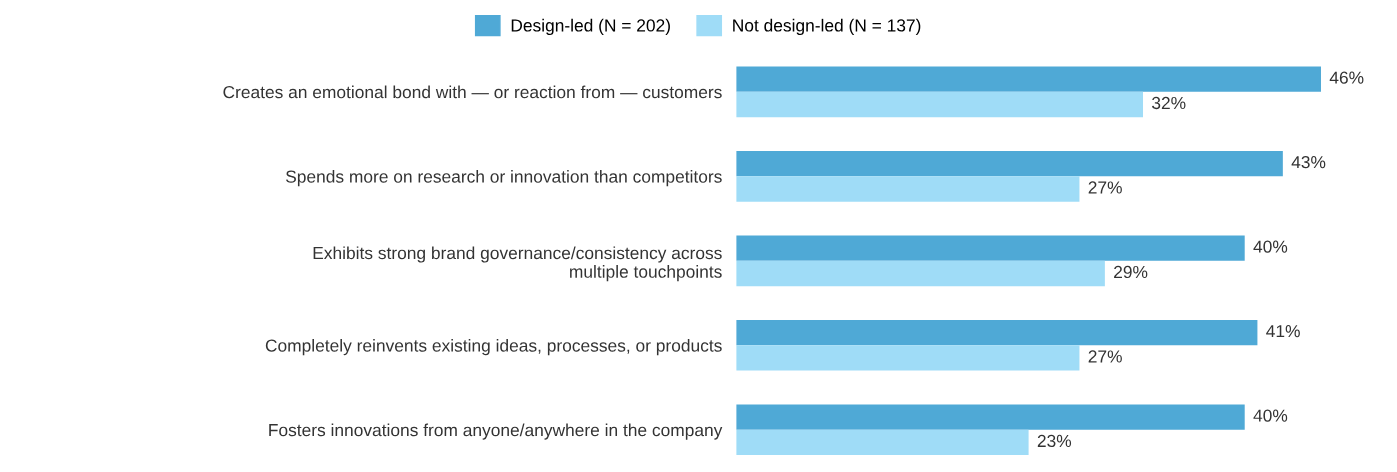  I want to click on y-tick-label: Completely reinvents existing ideas, processes, or products, so click(493, 347).